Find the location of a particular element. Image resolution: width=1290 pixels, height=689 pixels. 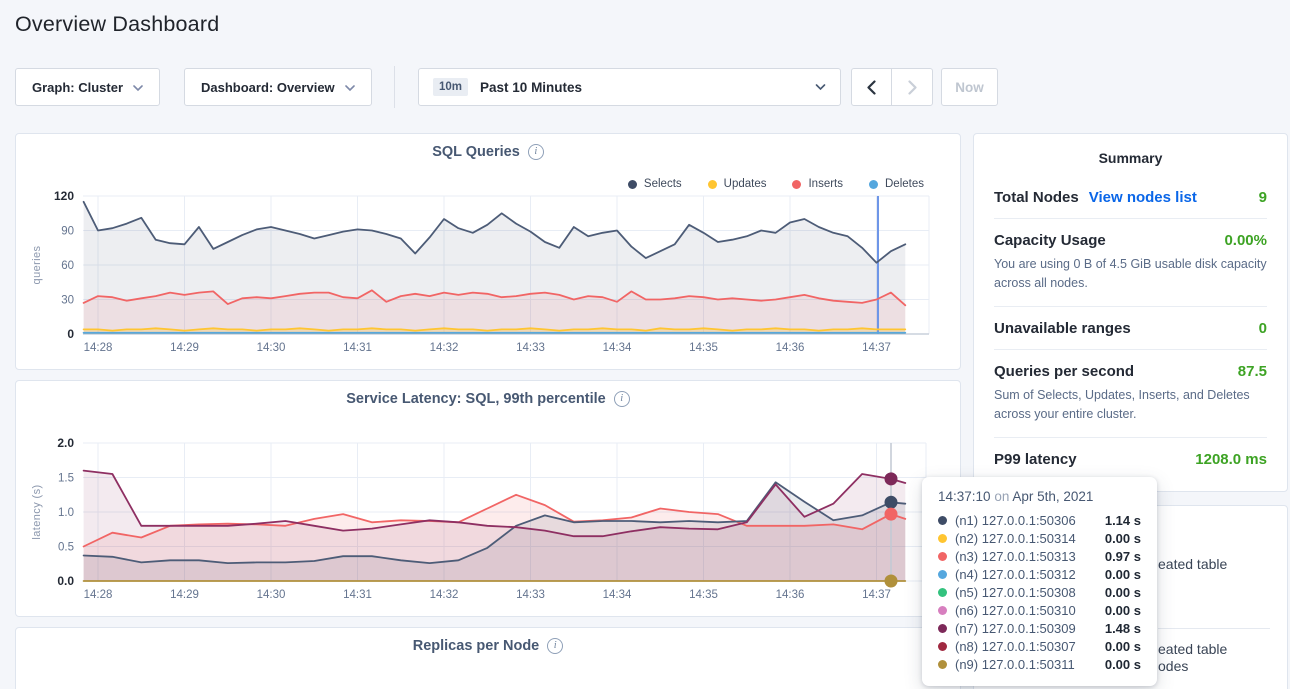

summary-value: 0 is located at coordinates (1262, 328).